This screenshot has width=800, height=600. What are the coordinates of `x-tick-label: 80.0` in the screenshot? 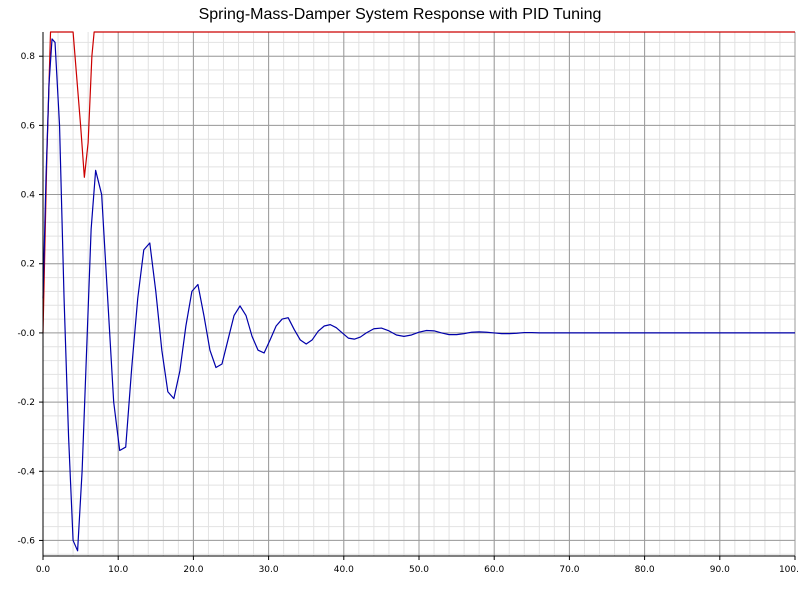 It's located at (645, 570).